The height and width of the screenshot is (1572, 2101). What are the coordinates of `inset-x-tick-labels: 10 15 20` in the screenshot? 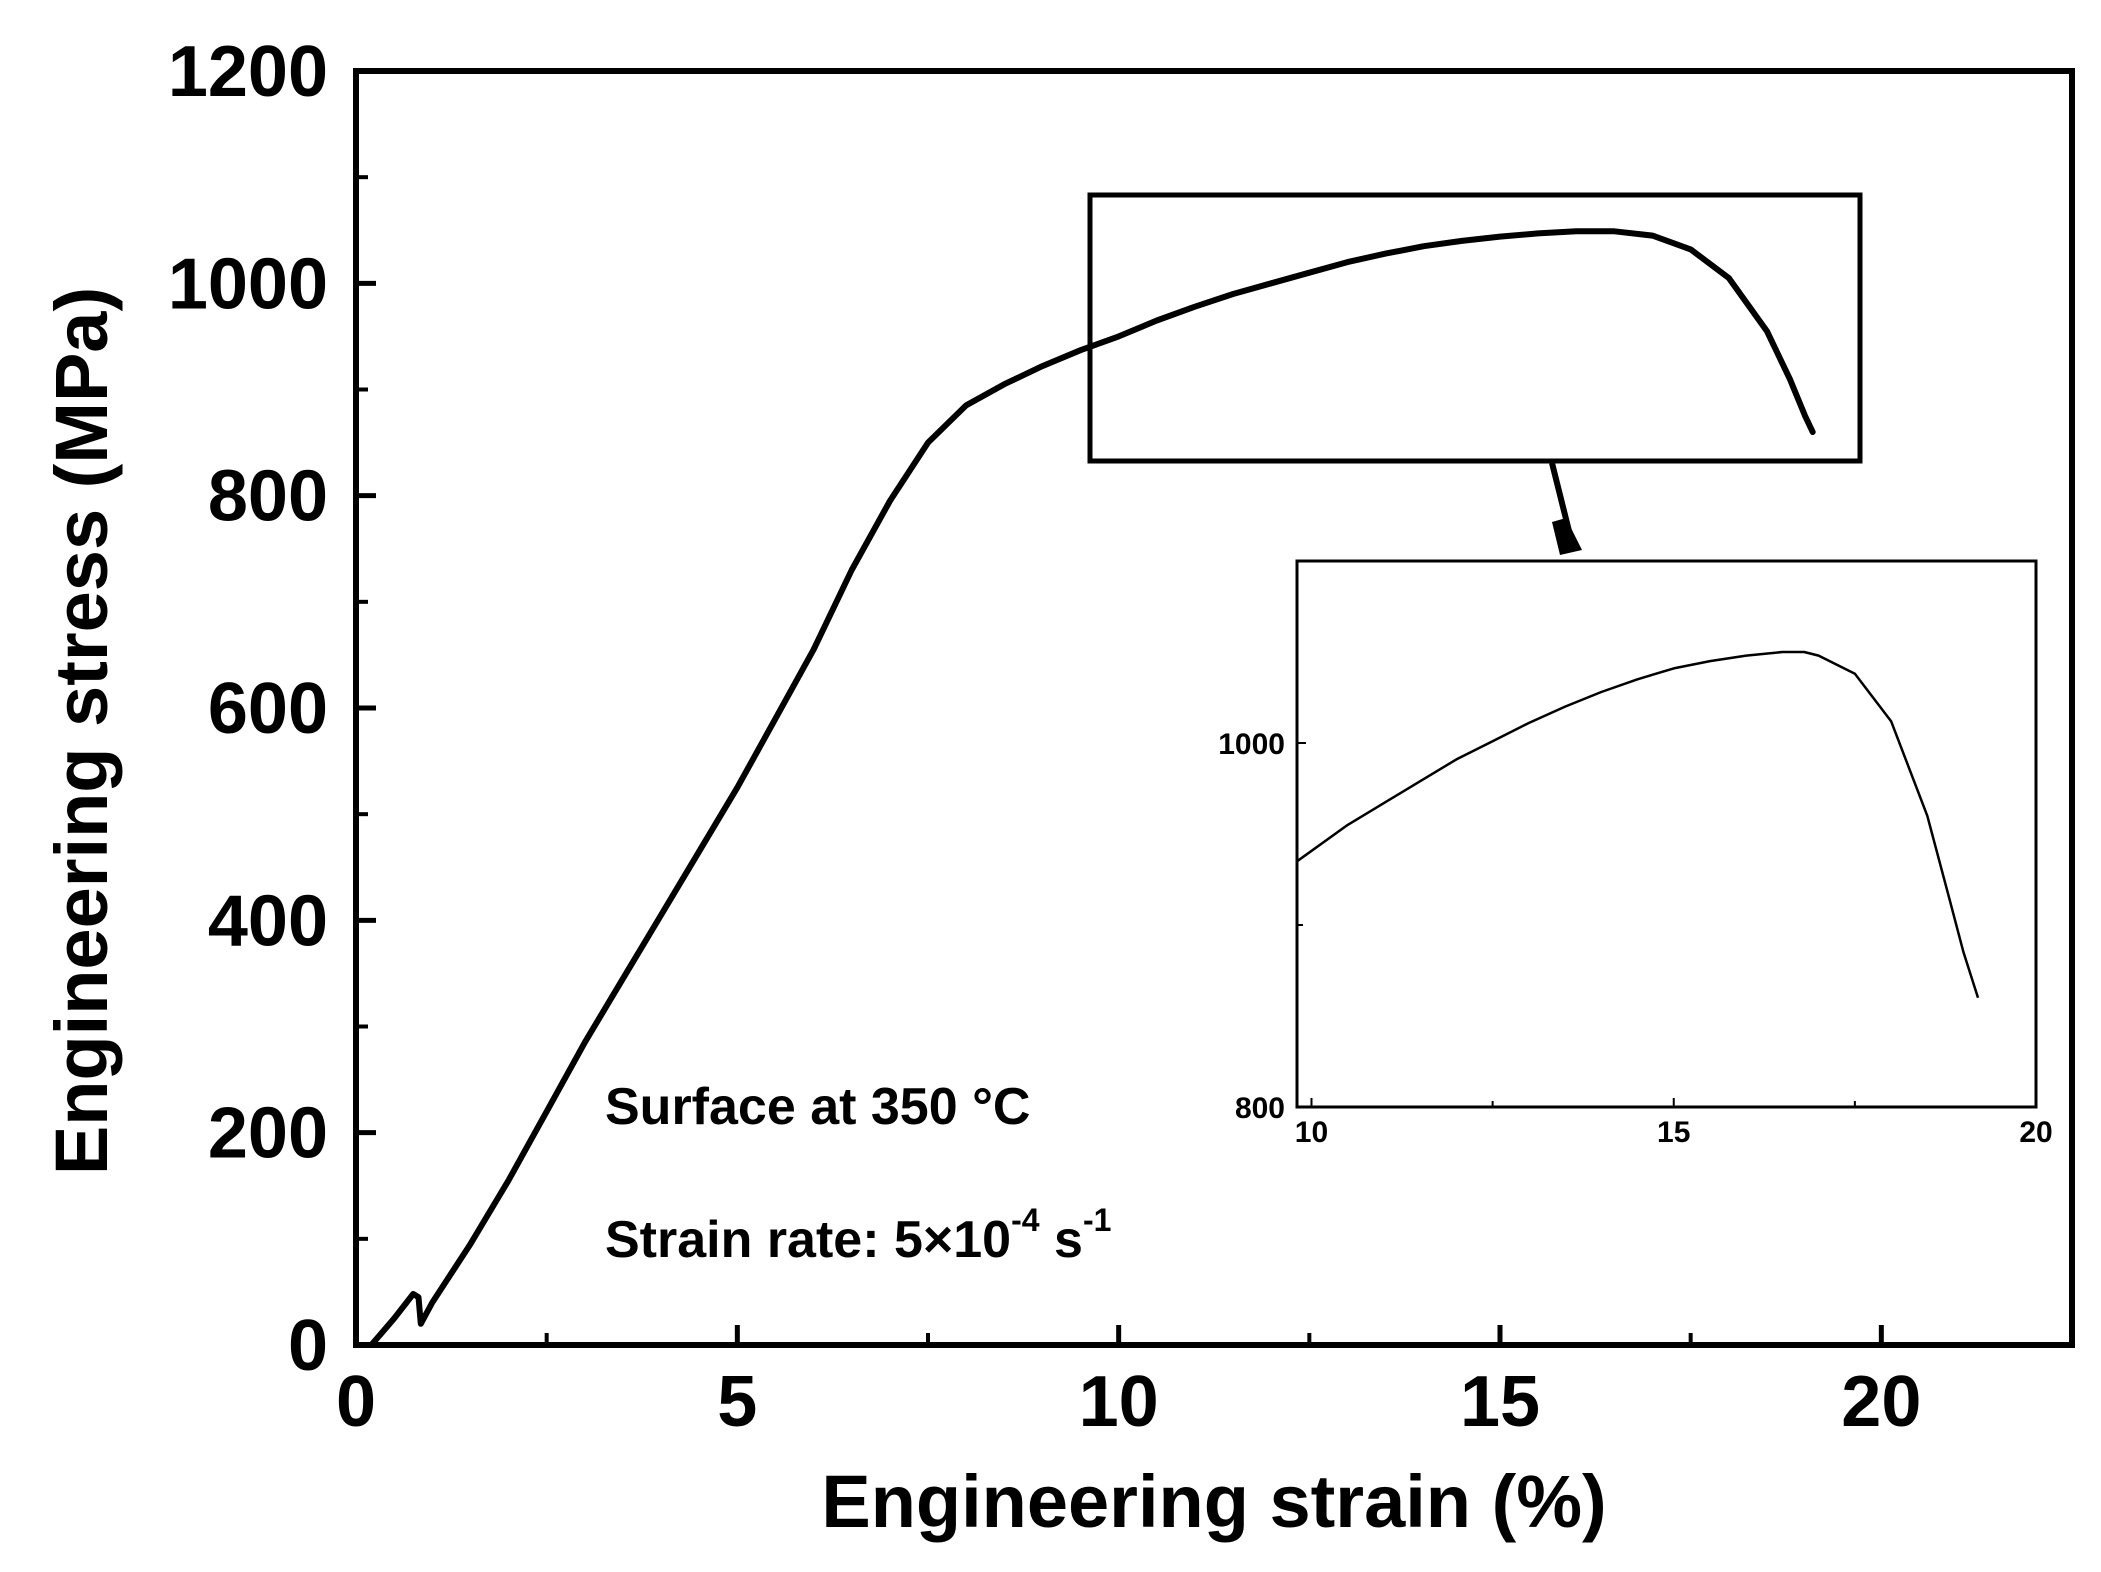 It's located at (1674, 1132).